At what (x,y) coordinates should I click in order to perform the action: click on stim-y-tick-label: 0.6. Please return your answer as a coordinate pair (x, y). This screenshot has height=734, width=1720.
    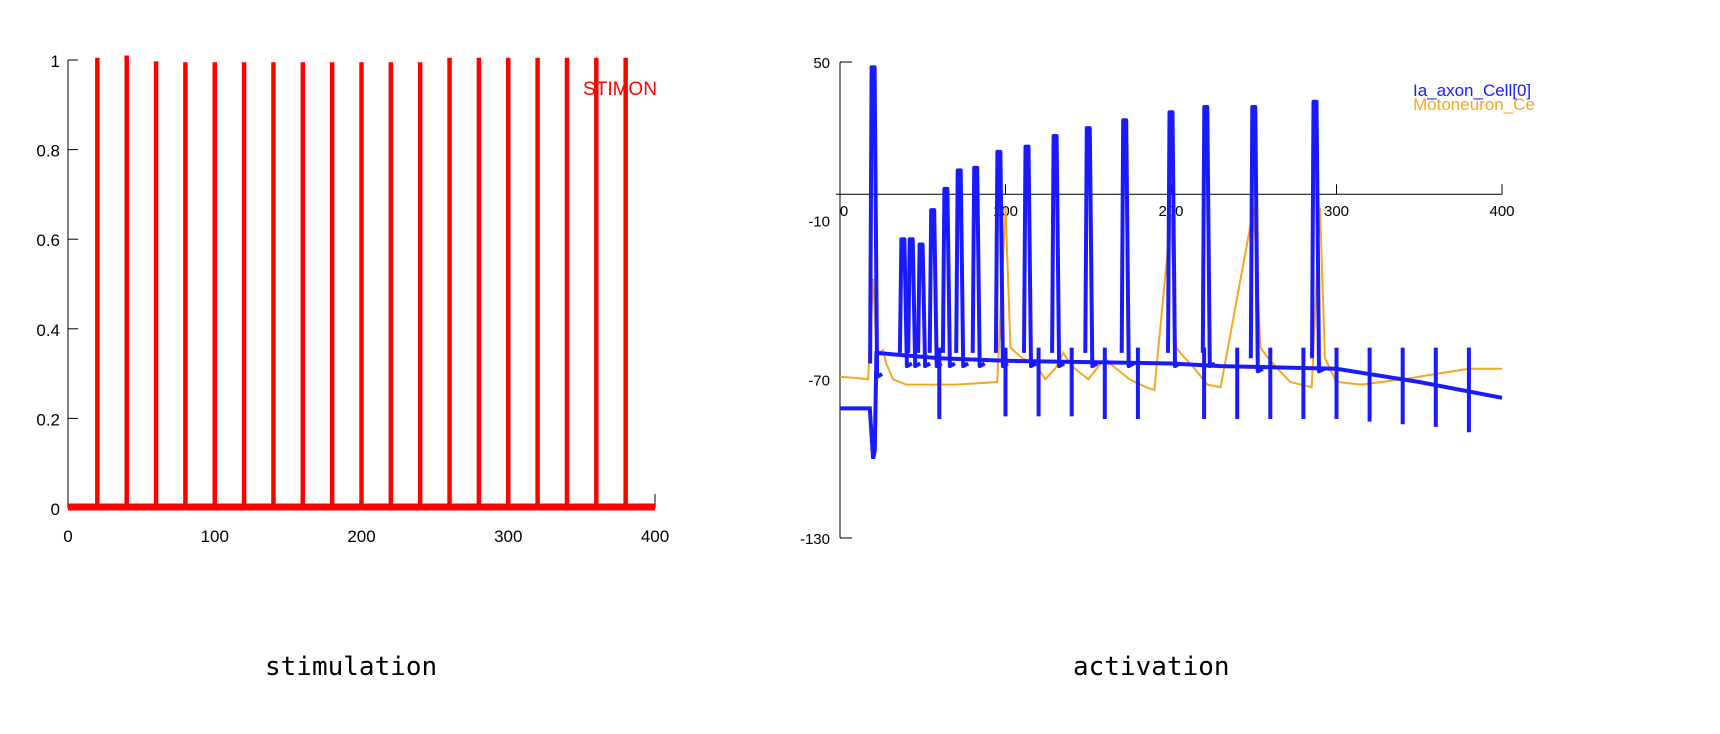
    Looking at the image, I should click on (48, 240).